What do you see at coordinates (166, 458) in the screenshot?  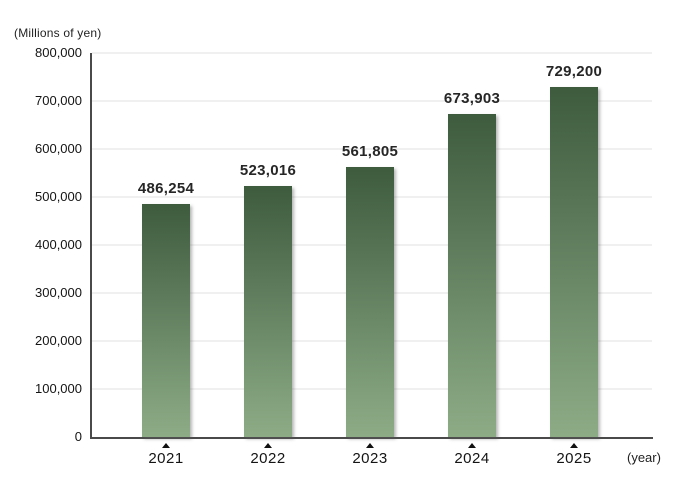 I see `x-category-label: 2021` at bounding box center [166, 458].